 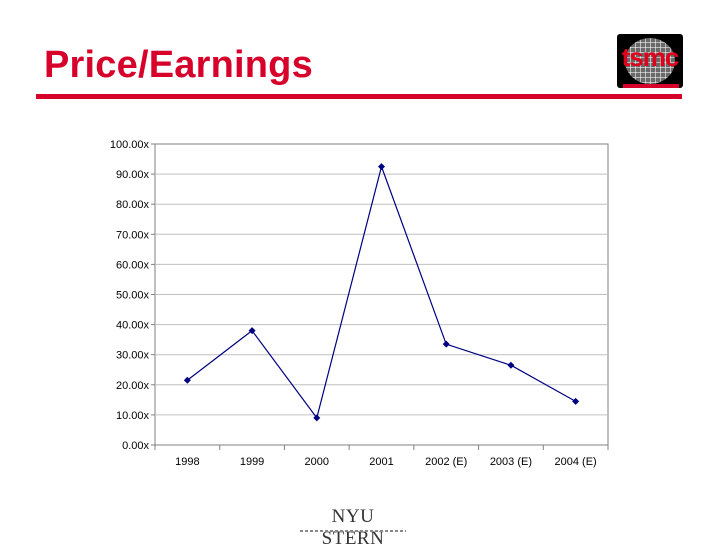 What do you see at coordinates (133, 205) in the screenshot?
I see `y-tick-label: 80.00x` at bounding box center [133, 205].